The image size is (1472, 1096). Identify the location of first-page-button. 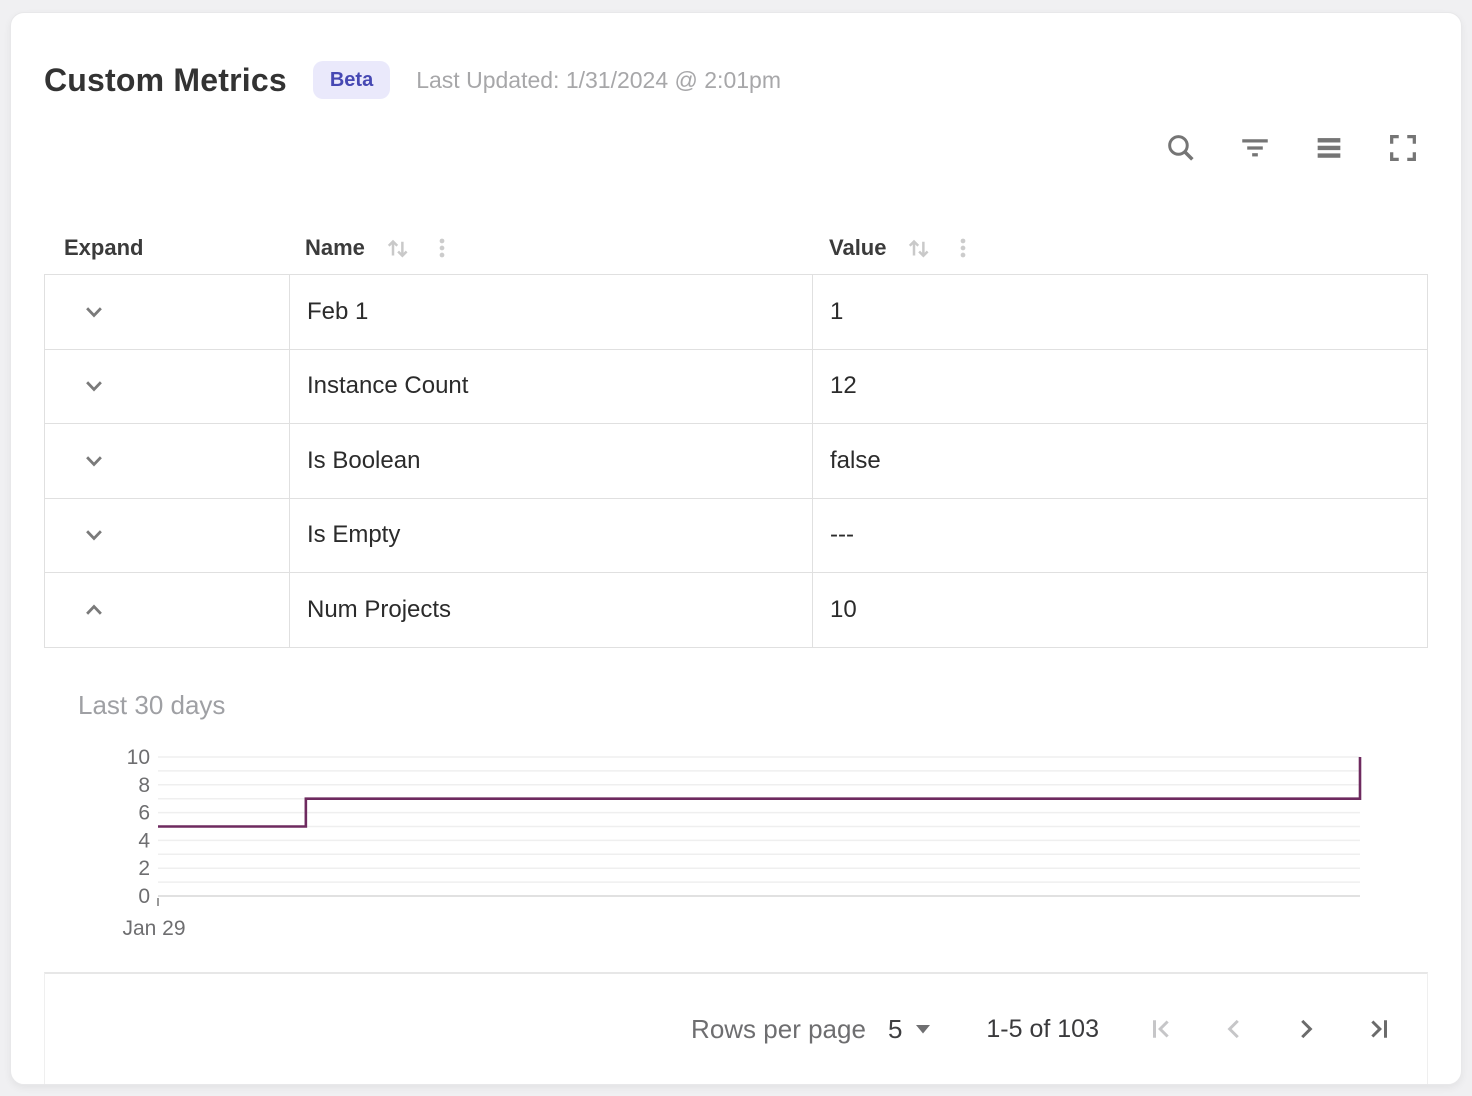
(1162, 1029).